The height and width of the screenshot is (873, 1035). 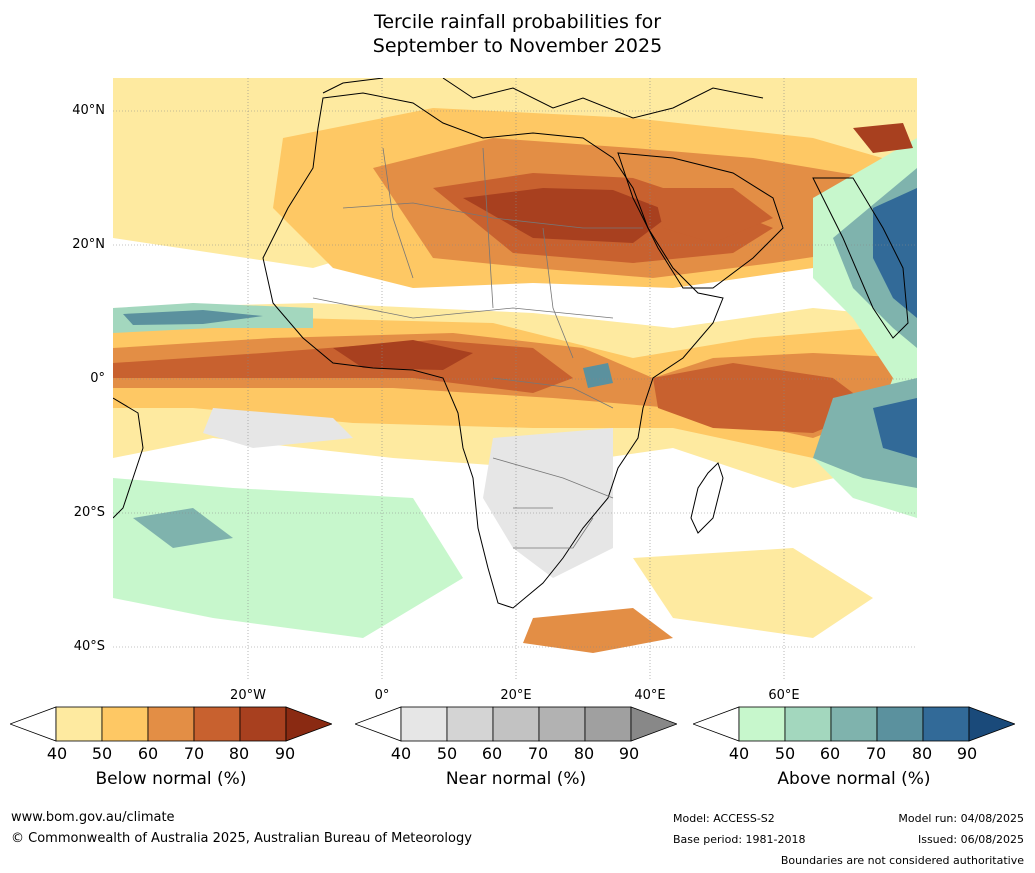 I want to click on model-run-date: Model run: 04/08/2025, so click(x=961, y=818).